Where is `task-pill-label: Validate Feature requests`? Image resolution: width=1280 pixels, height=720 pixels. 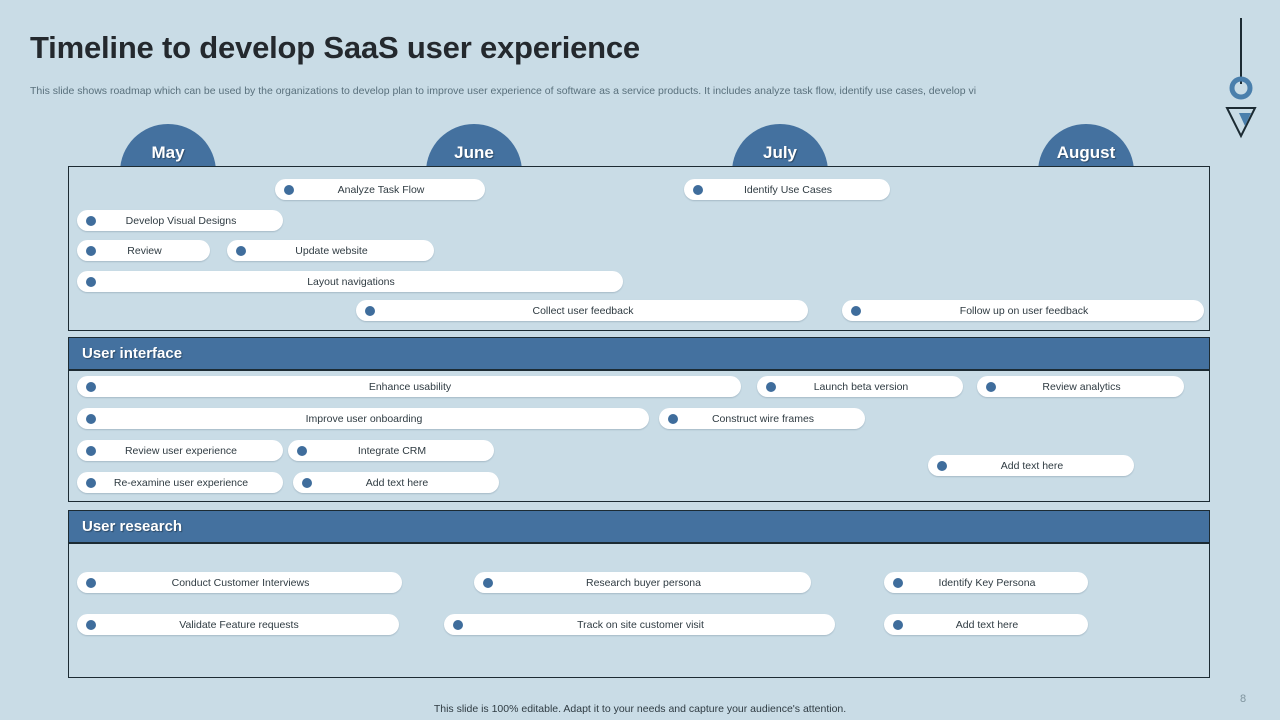 task-pill-label: Validate Feature requests is located at coordinates (239, 624).